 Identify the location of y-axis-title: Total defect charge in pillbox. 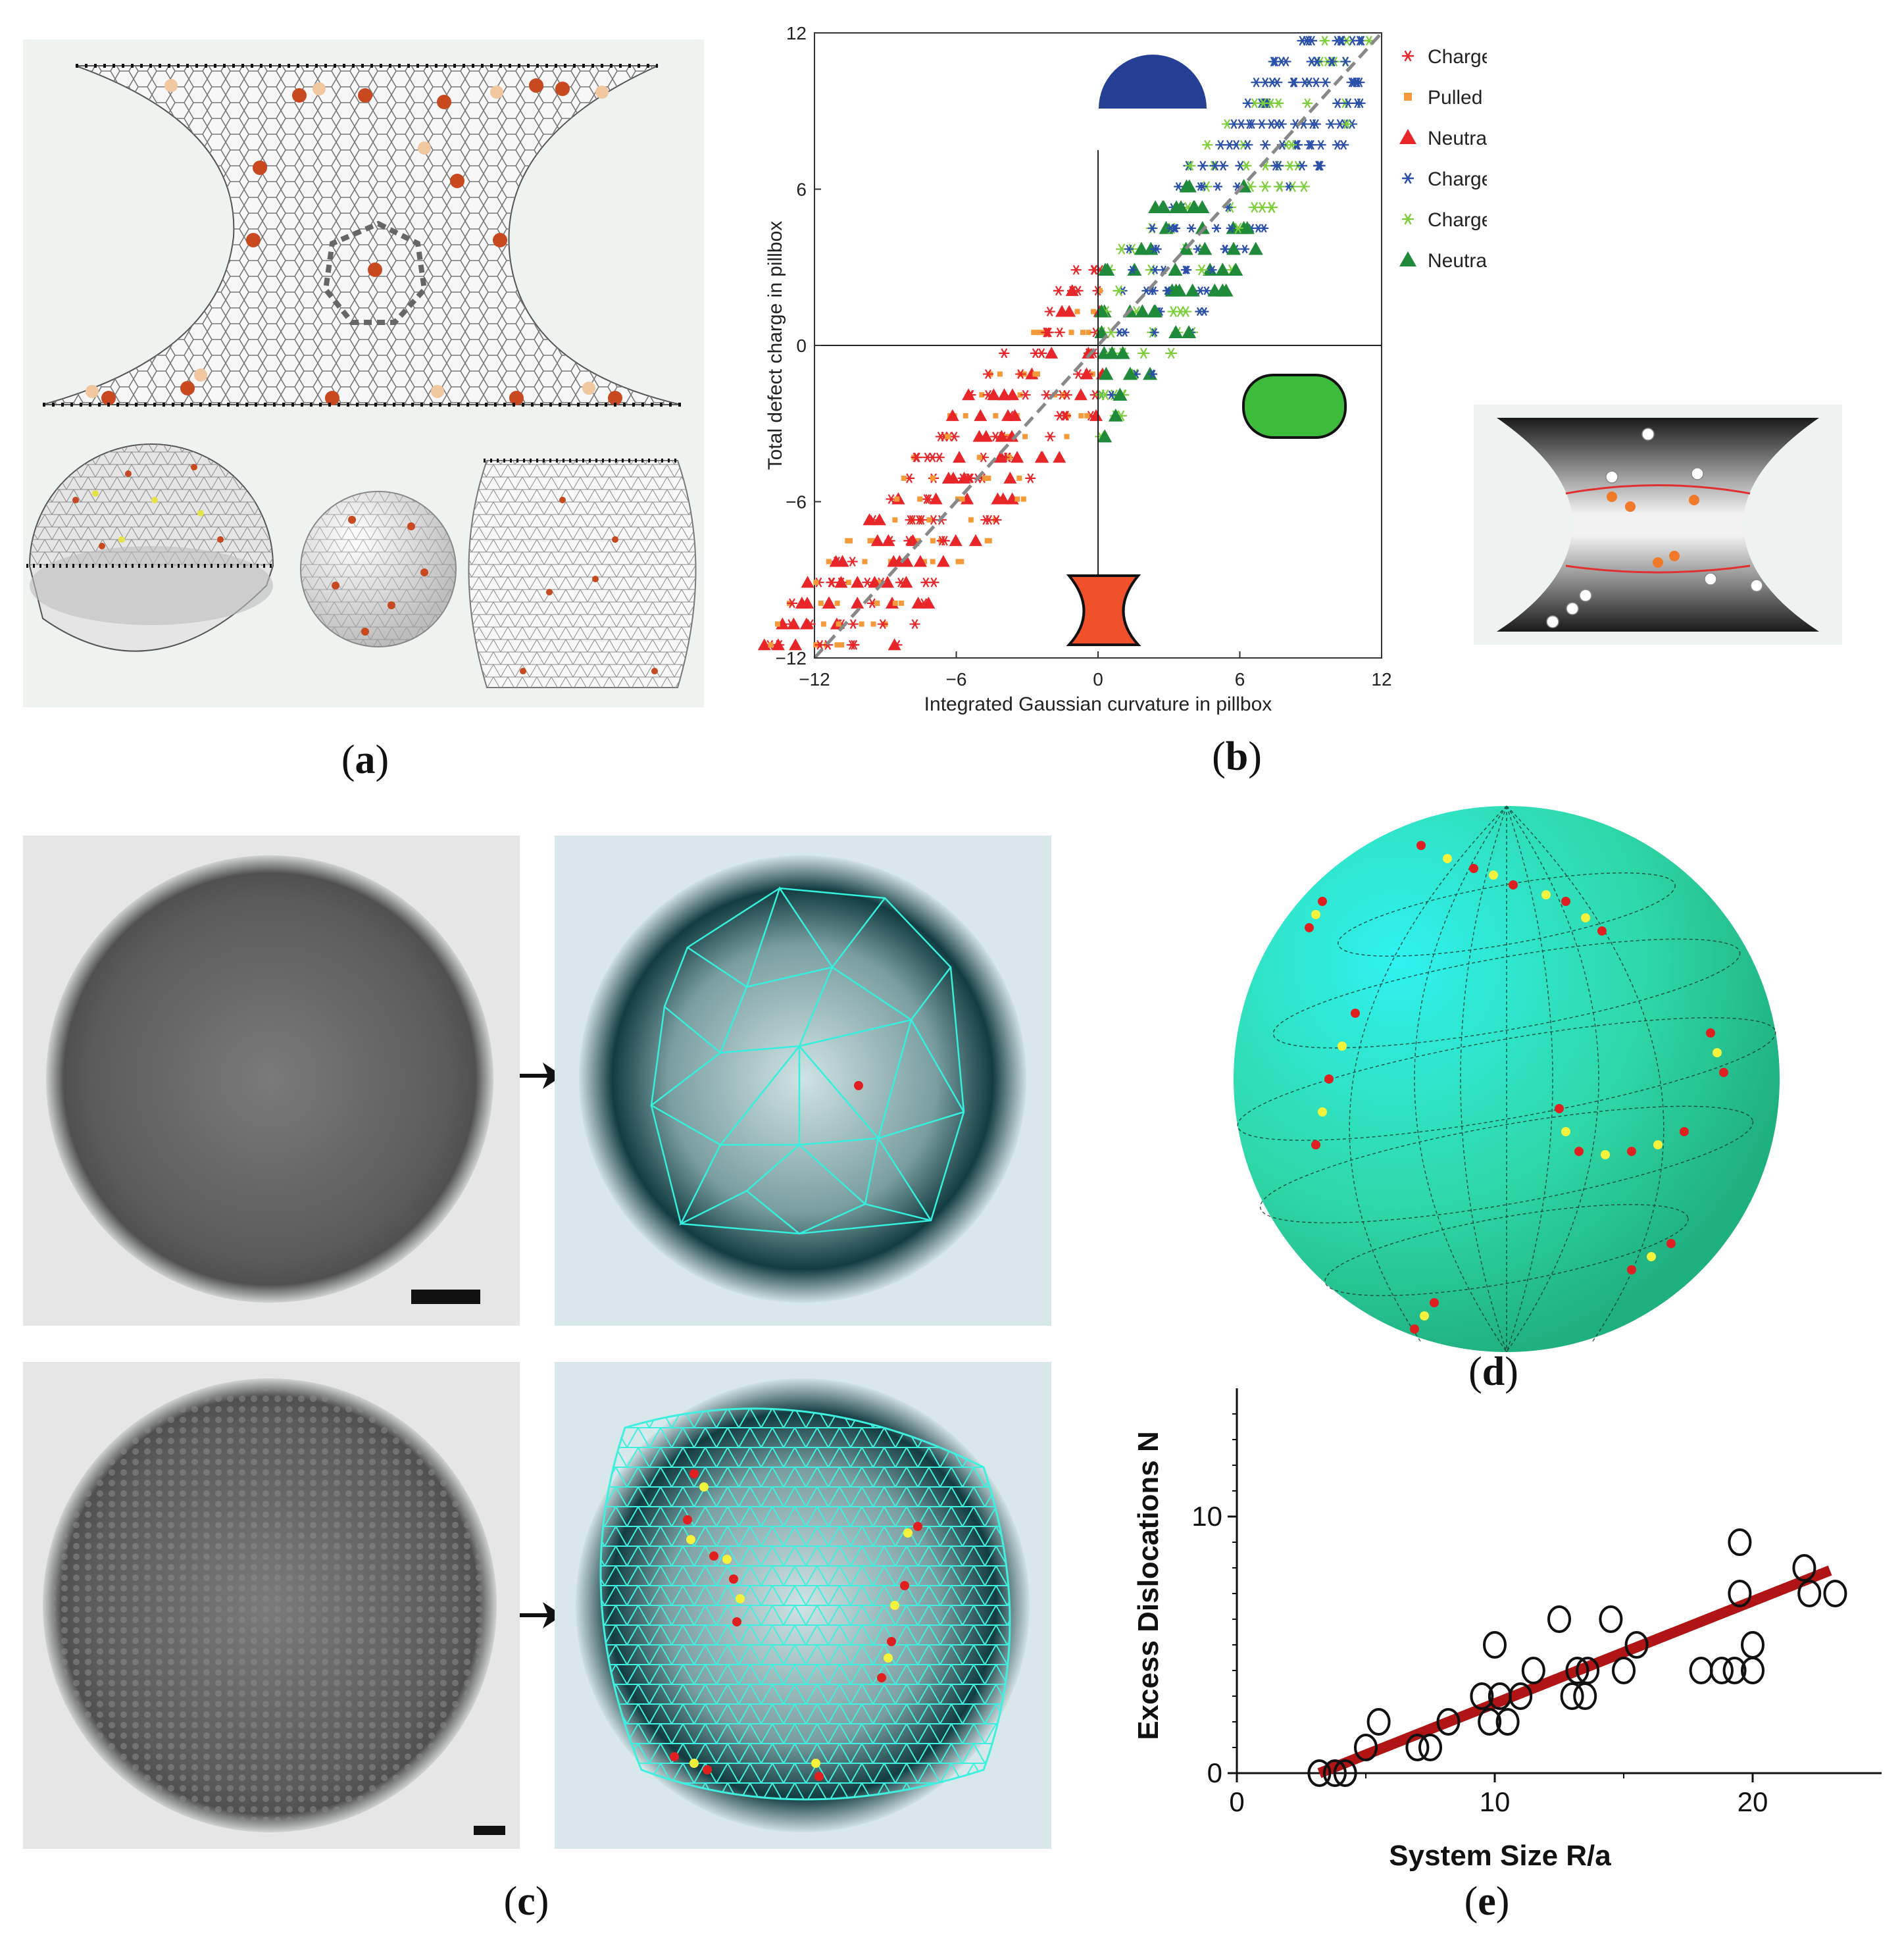
(775, 346).